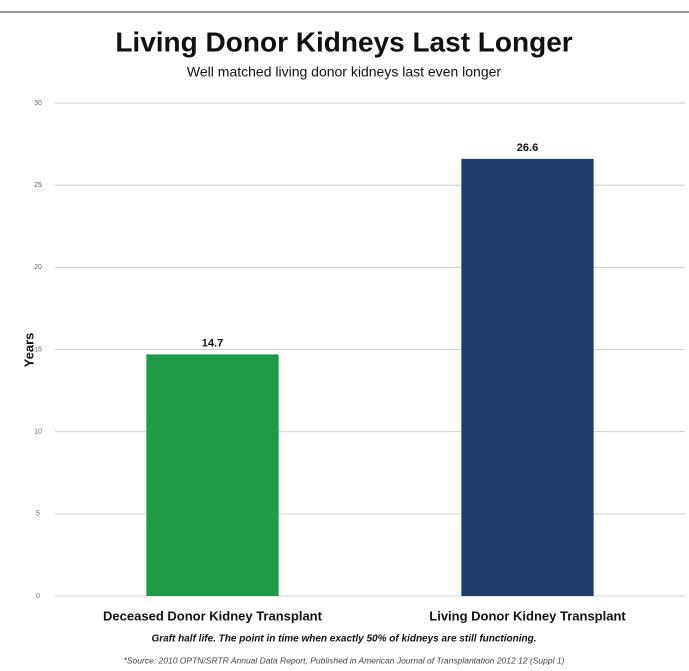  Describe the element at coordinates (38, 349) in the screenshot. I see `y-tick-label: 15` at that location.